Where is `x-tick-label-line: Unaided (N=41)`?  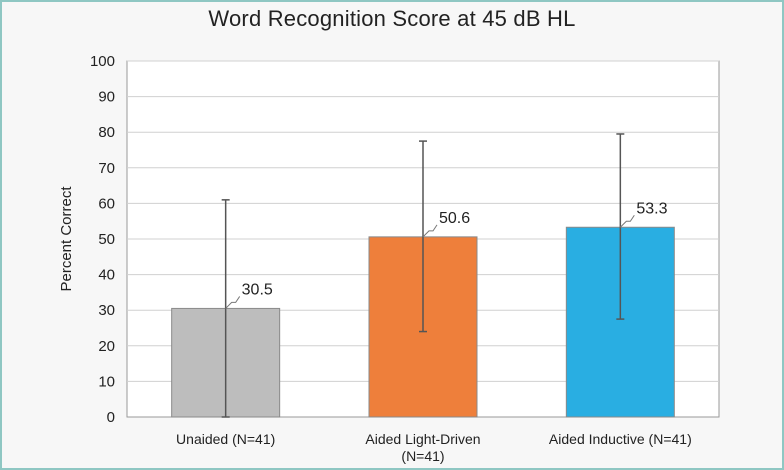 x-tick-label-line: Unaided (N=41) is located at coordinates (225, 439).